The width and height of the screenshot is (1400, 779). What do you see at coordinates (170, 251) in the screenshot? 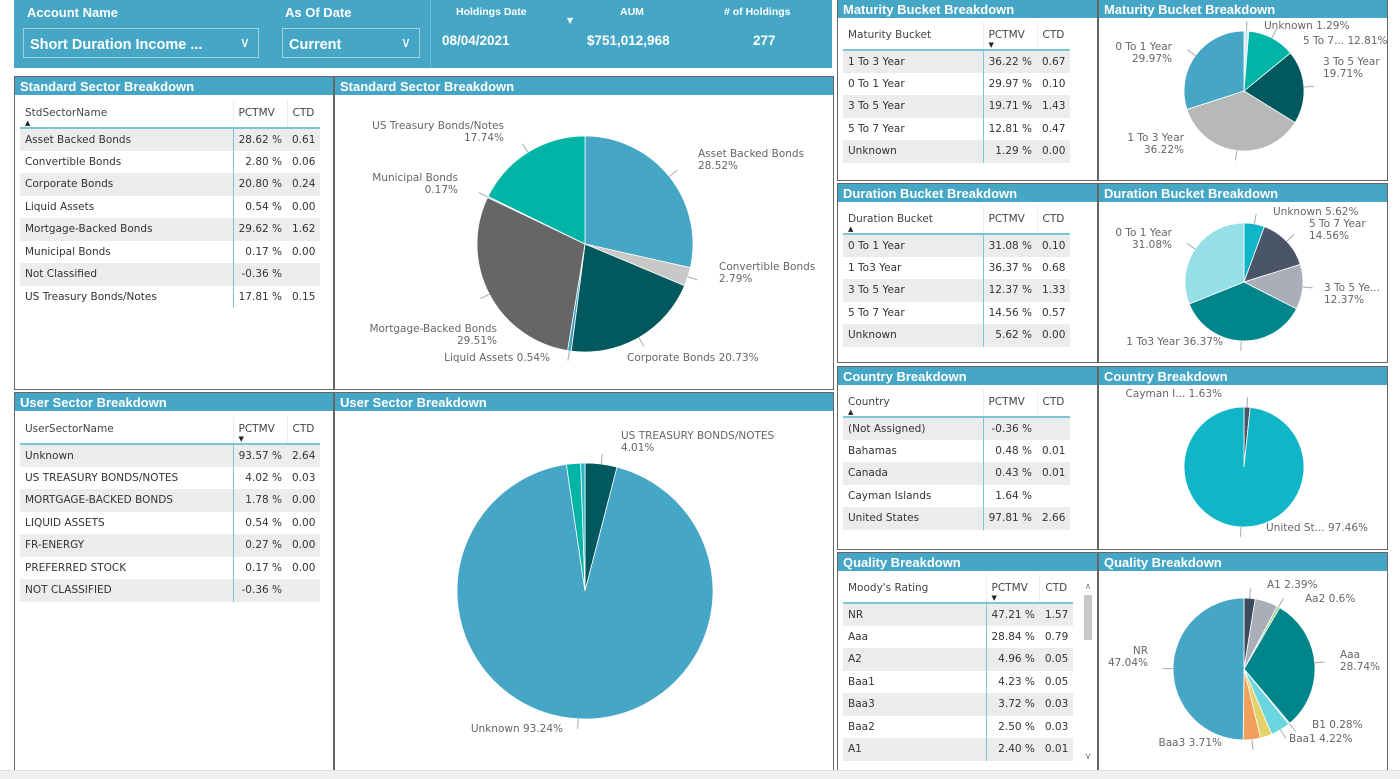
I see `table-row: Municipal Bonds 0.17 % 0.00` at bounding box center [170, 251].